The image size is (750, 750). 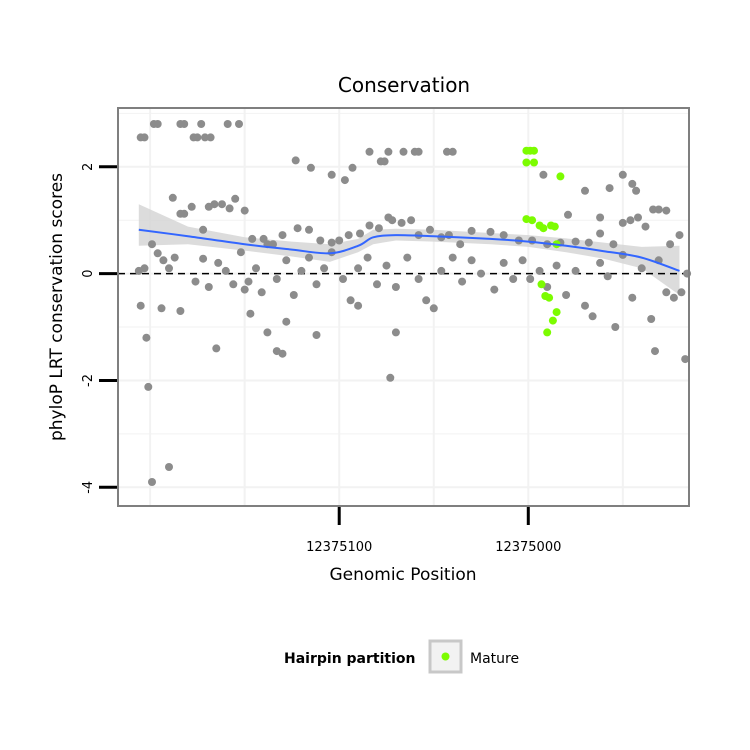 What do you see at coordinates (433, 531) in the screenshot?
I see `x-axis: 12375100 12375000` at bounding box center [433, 531].